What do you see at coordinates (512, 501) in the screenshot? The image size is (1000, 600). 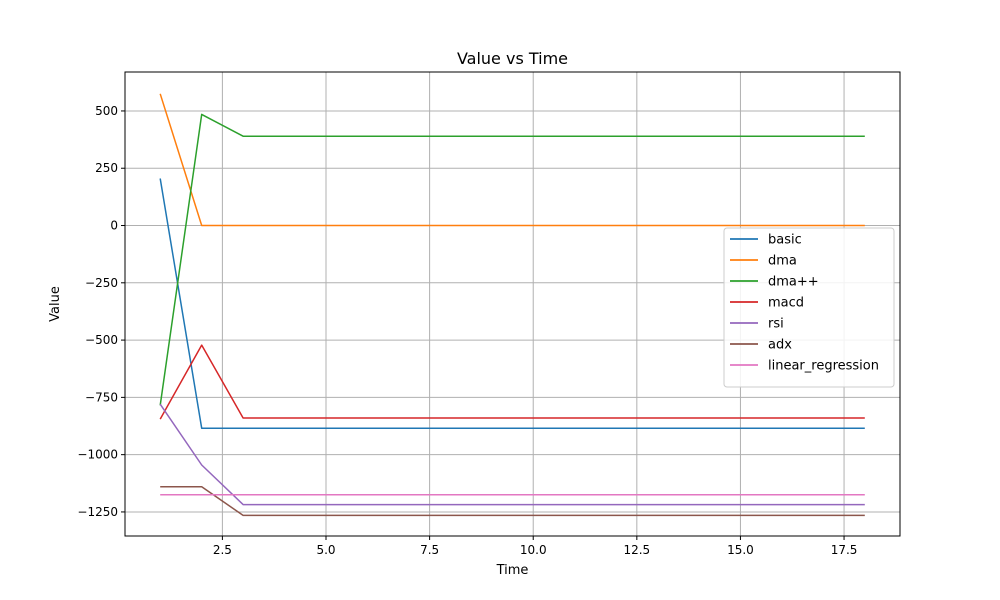 I see `series-line-adx` at bounding box center [512, 501].